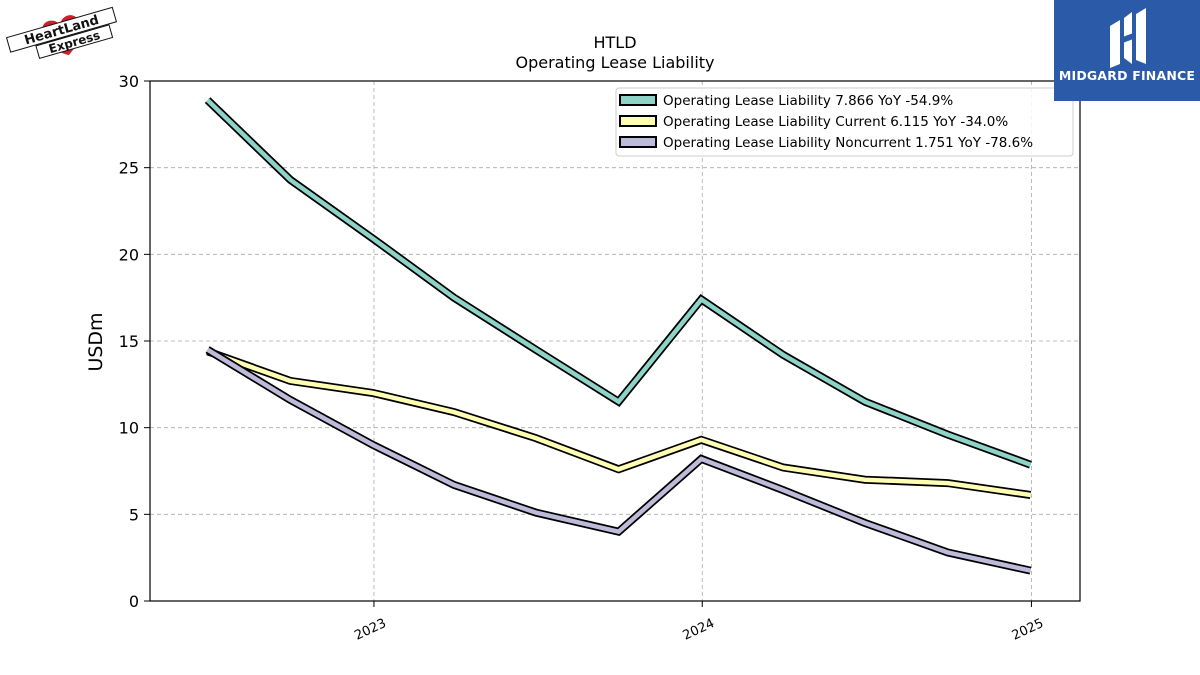 This screenshot has width=1200, height=675. Describe the element at coordinates (699, 630) in the screenshot. I see `x-tick-label: 2024` at that location.